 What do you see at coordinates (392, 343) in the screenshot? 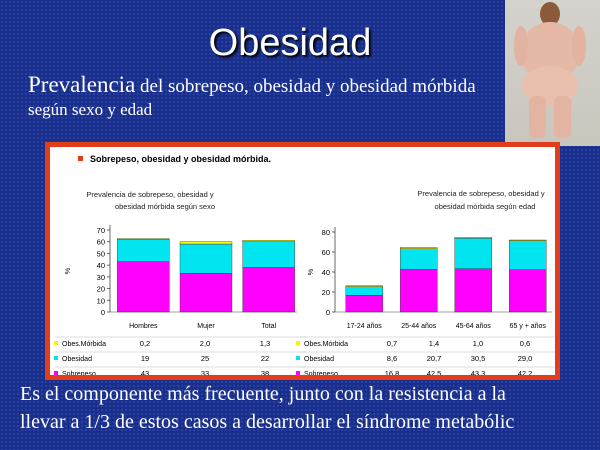
I see `table-value: 0,7` at bounding box center [392, 343].